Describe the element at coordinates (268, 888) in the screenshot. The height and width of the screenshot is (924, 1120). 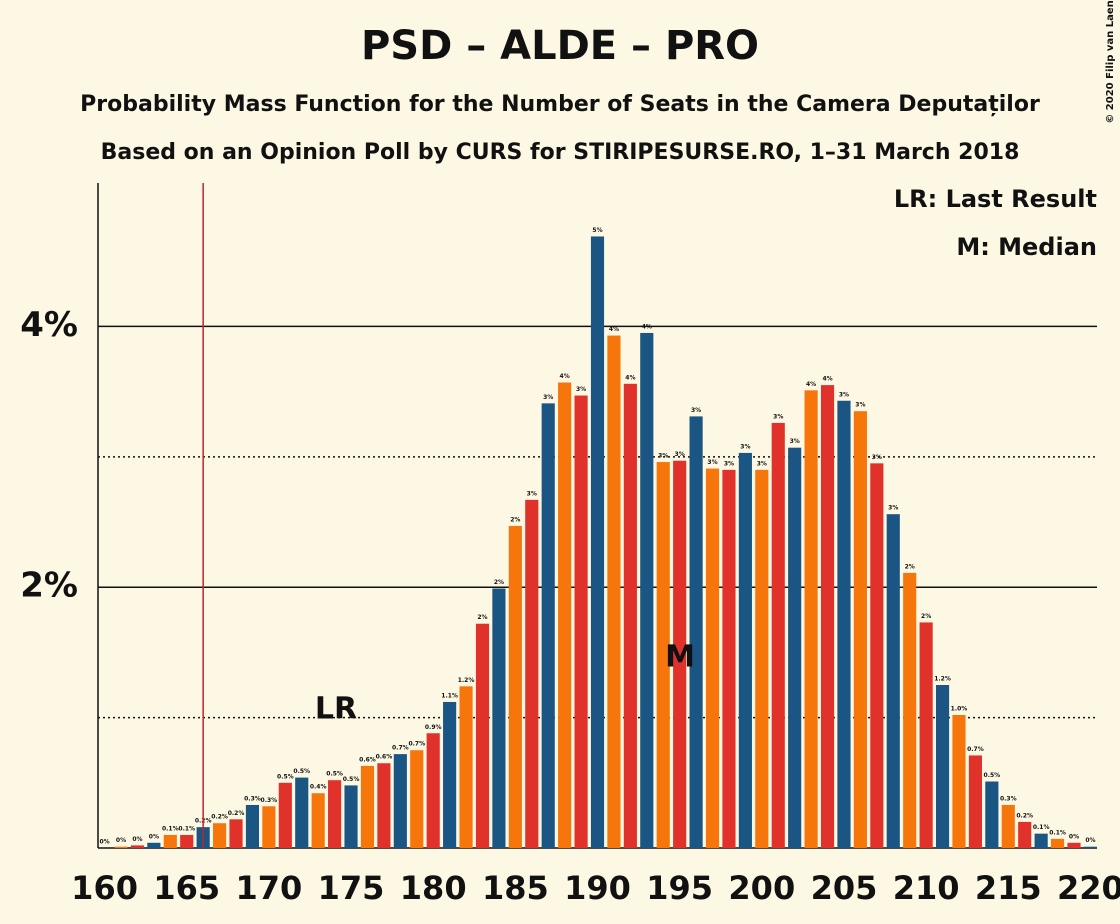
I see `x-tick-label: 170` at that location.